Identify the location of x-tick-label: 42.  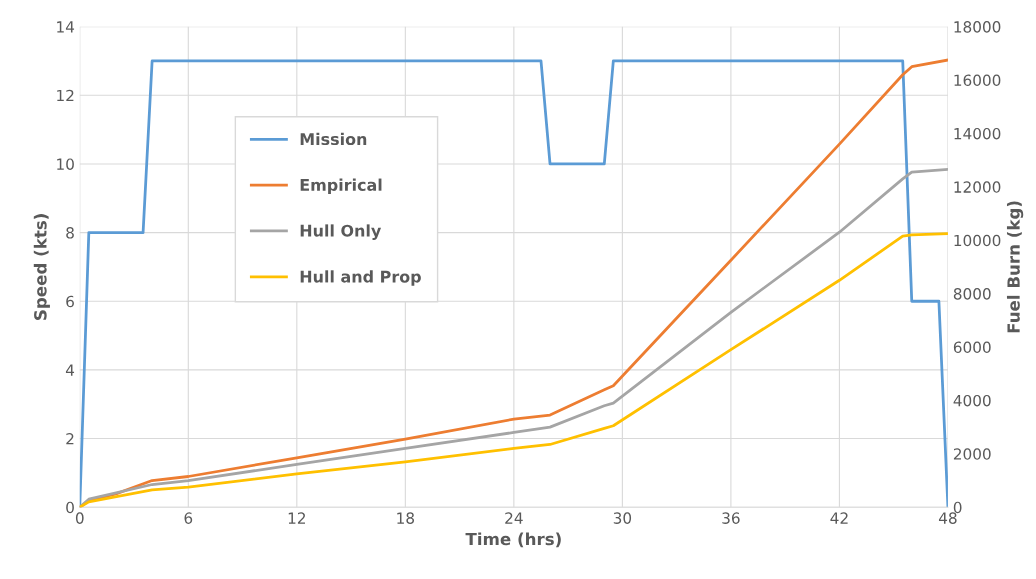
(839, 518).